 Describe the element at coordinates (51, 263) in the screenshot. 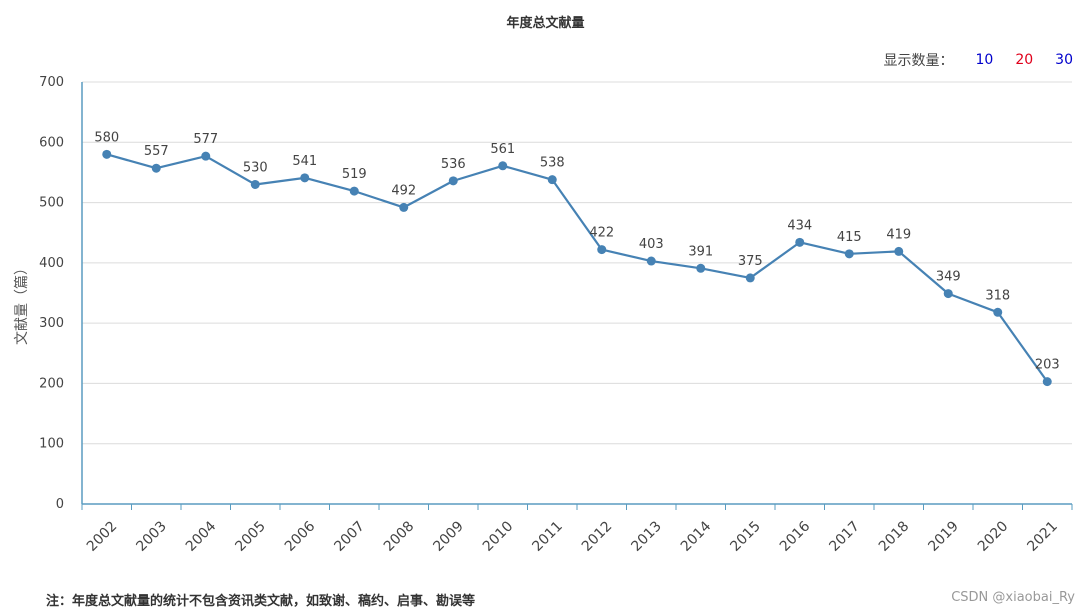

I see `y-tick-label: 400` at that location.